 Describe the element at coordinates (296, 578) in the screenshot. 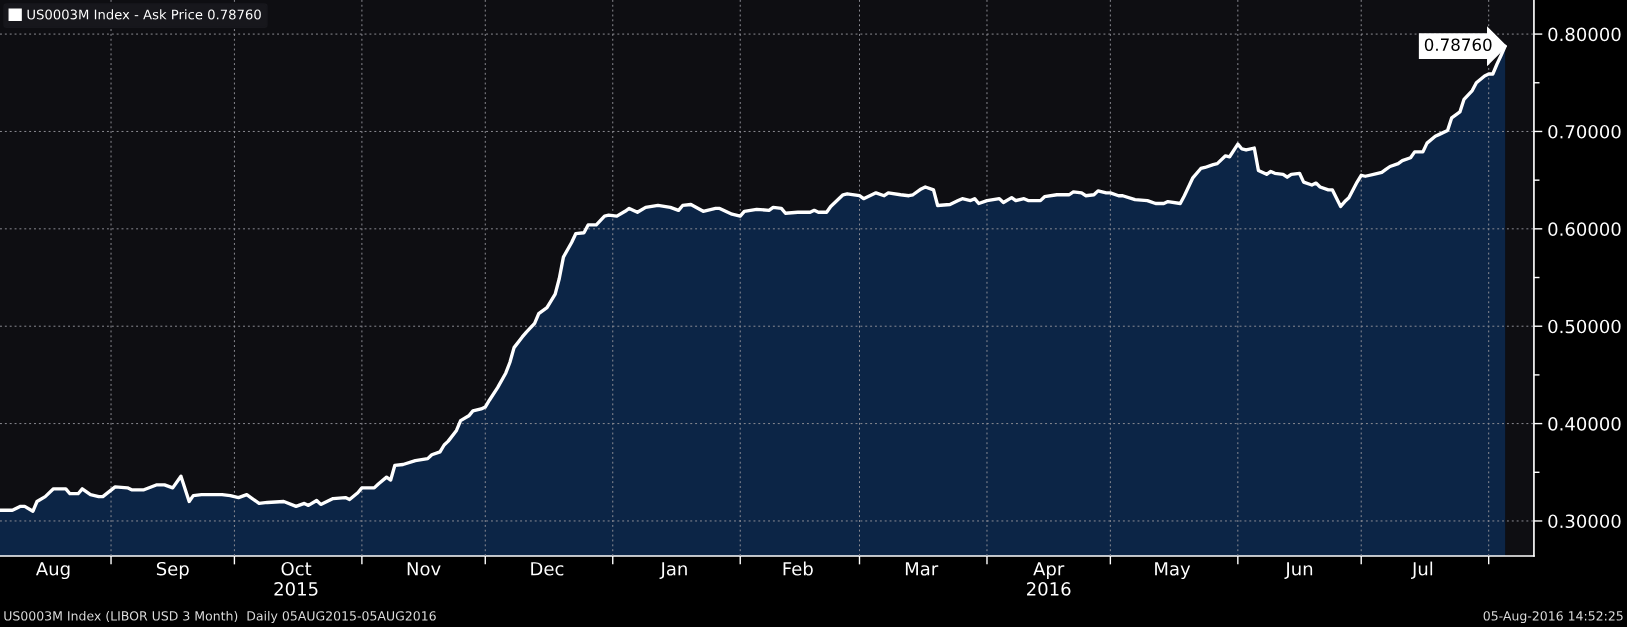

I see `x-tick-label: Oct 2015` at that location.